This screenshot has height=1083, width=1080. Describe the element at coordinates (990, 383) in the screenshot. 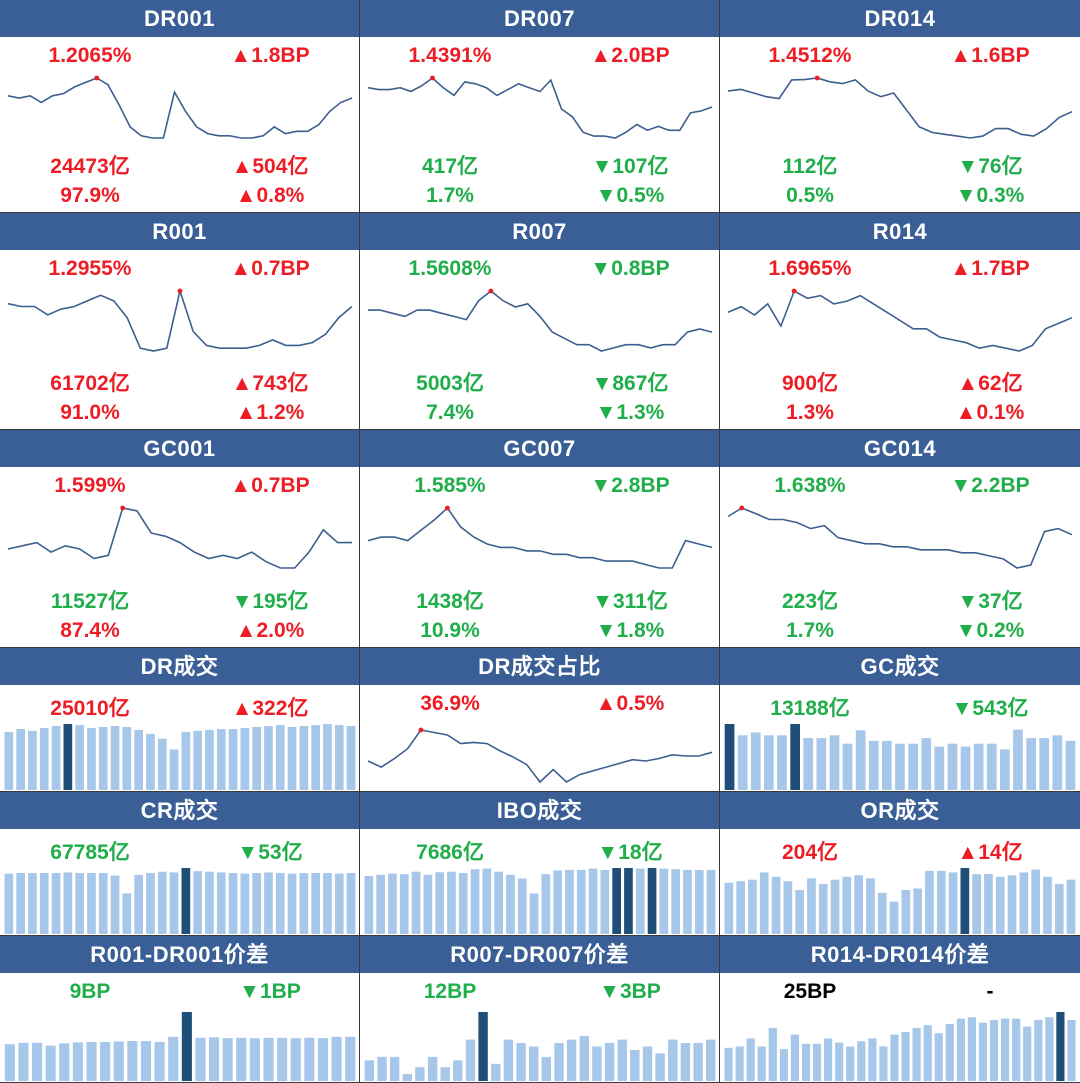

I see `volume-change: ▲62亿` at that location.